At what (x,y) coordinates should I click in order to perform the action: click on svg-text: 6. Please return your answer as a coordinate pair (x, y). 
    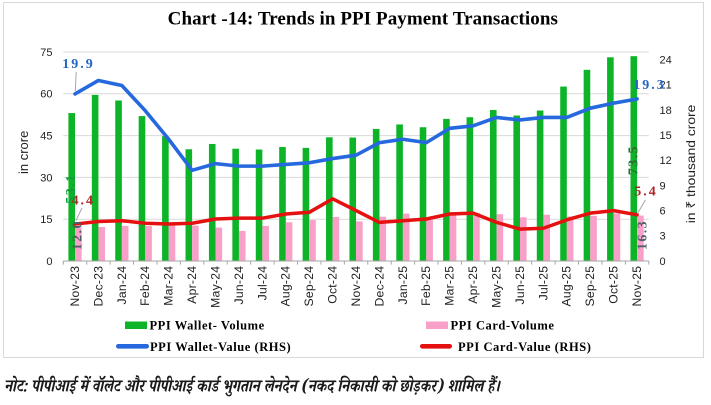
    Looking at the image, I should click on (663, 212).